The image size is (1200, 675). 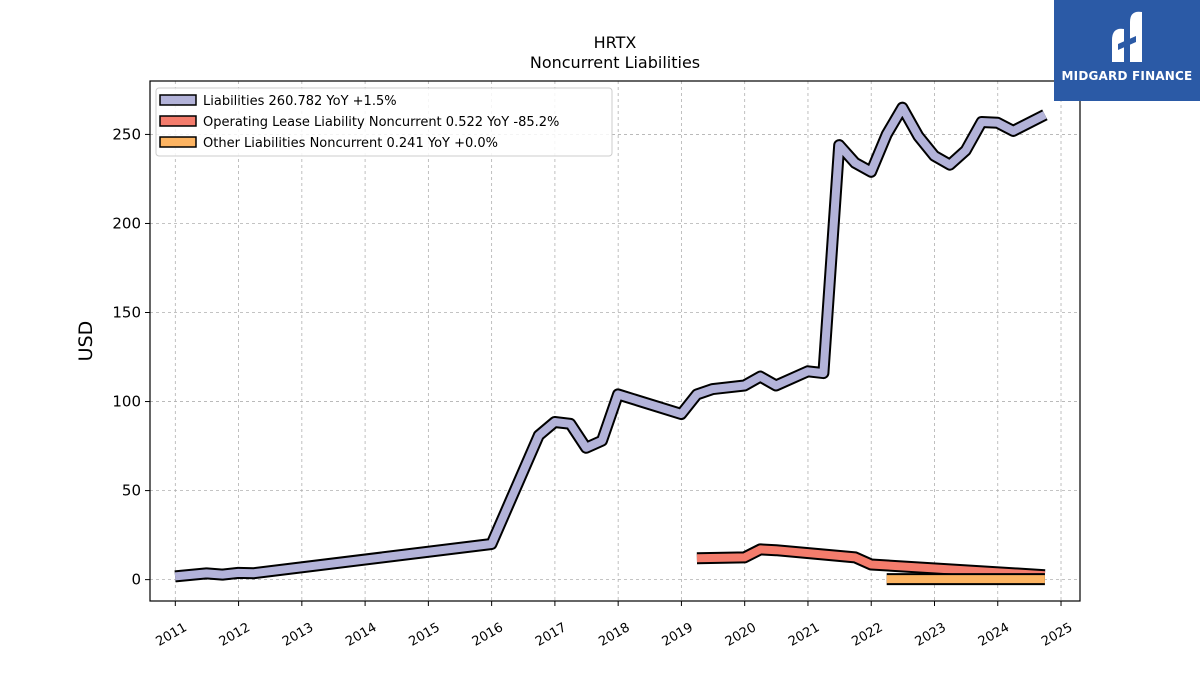 I want to click on x-tick-label: 2018, so click(x=614, y=635).